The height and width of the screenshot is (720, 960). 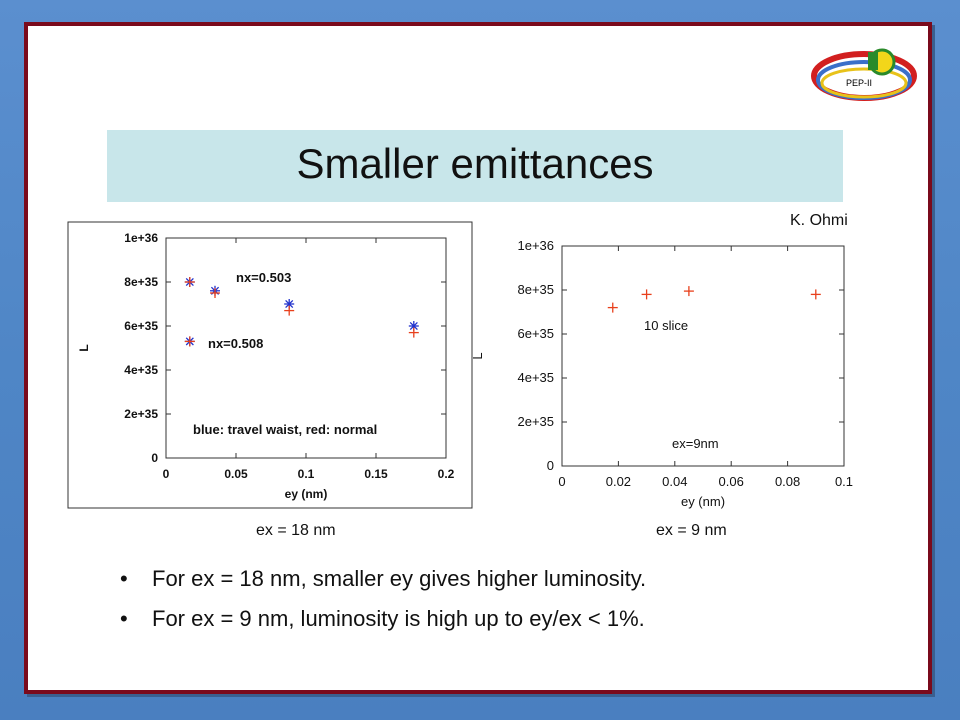 I want to click on x-tick-label: 0.02, so click(x=618, y=481).